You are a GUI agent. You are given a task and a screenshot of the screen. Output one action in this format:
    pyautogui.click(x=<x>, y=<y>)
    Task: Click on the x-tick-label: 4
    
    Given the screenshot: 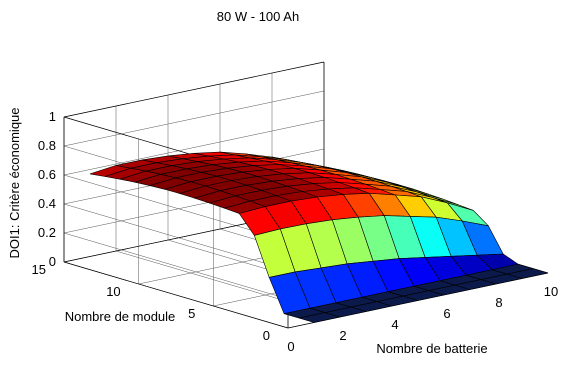 What is the action you would take?
    pyautogui.click(x=394, y=324)
    